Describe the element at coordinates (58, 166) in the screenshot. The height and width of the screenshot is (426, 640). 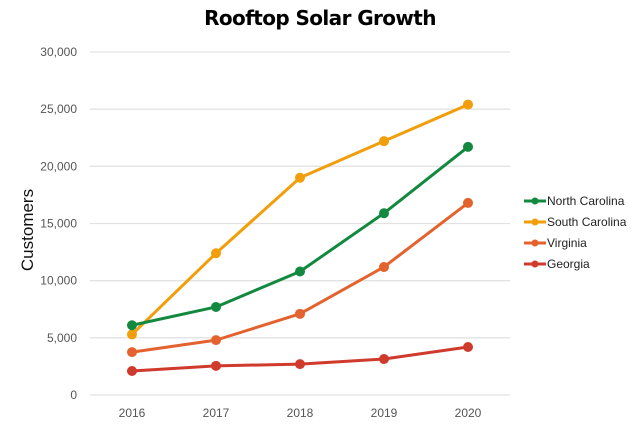
I see `y-tick-label: 20,000` at that location.